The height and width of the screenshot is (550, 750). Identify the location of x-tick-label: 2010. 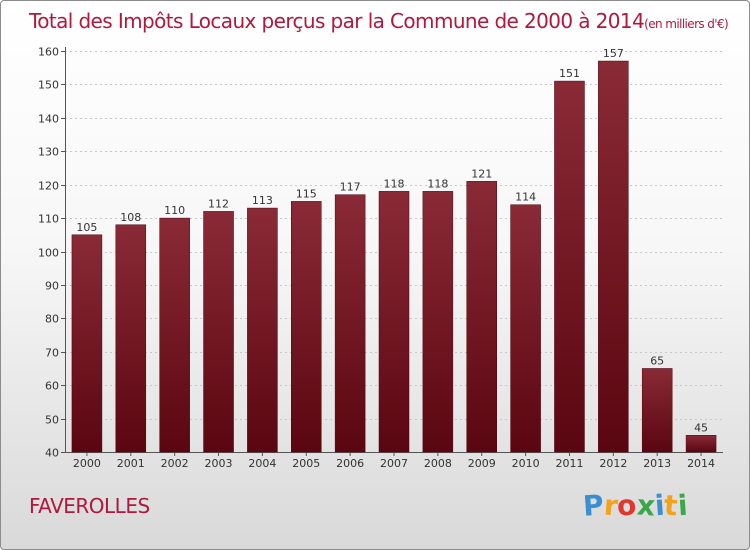
(526, 463).